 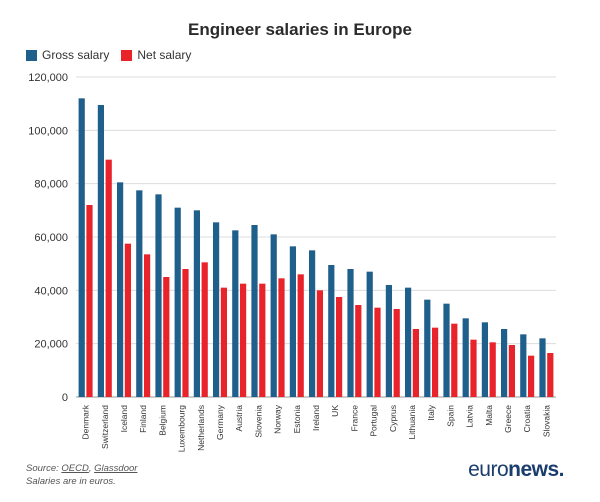 What do you see at coordinates (297, 419) in the screenshot?
I see `x-tick-label: Estonia` at bounding box center [297, 419].